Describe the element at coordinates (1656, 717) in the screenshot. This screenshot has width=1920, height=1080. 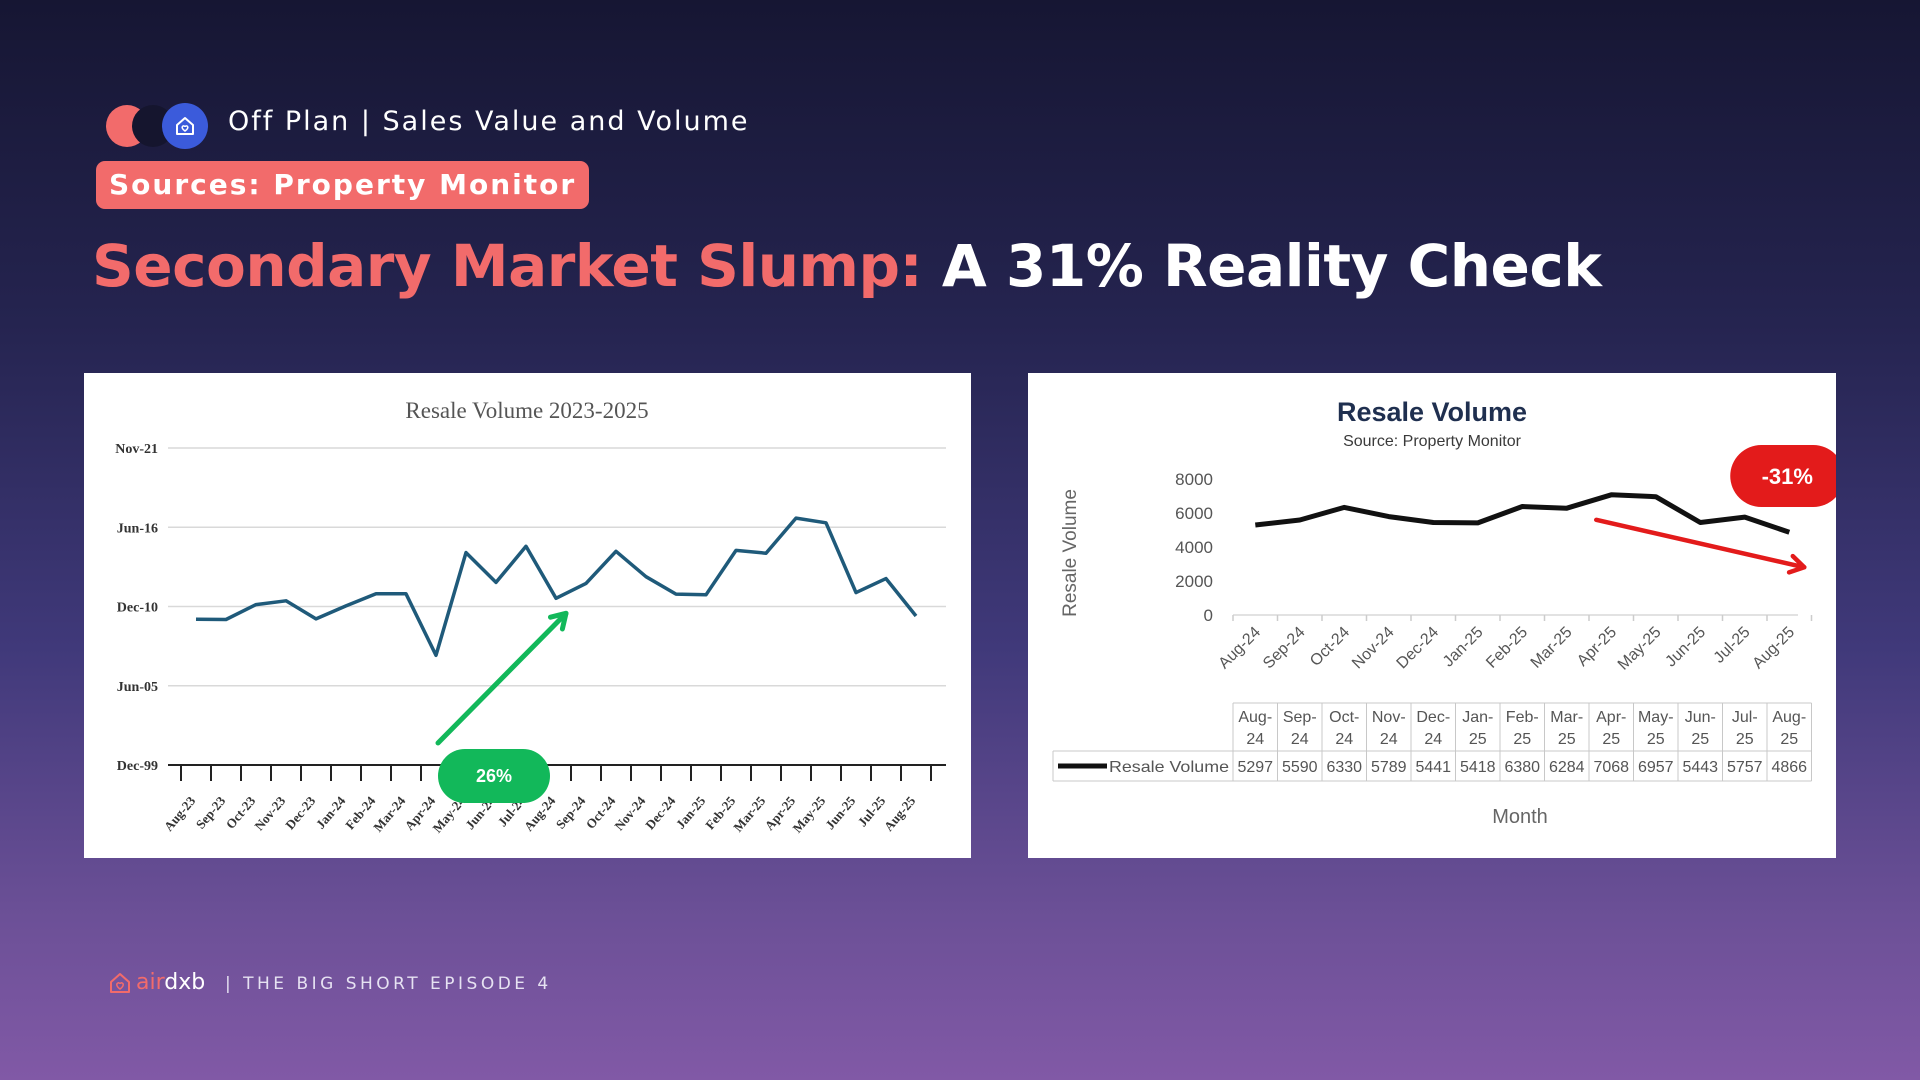
I see `table-header-cell: May-` at that location.